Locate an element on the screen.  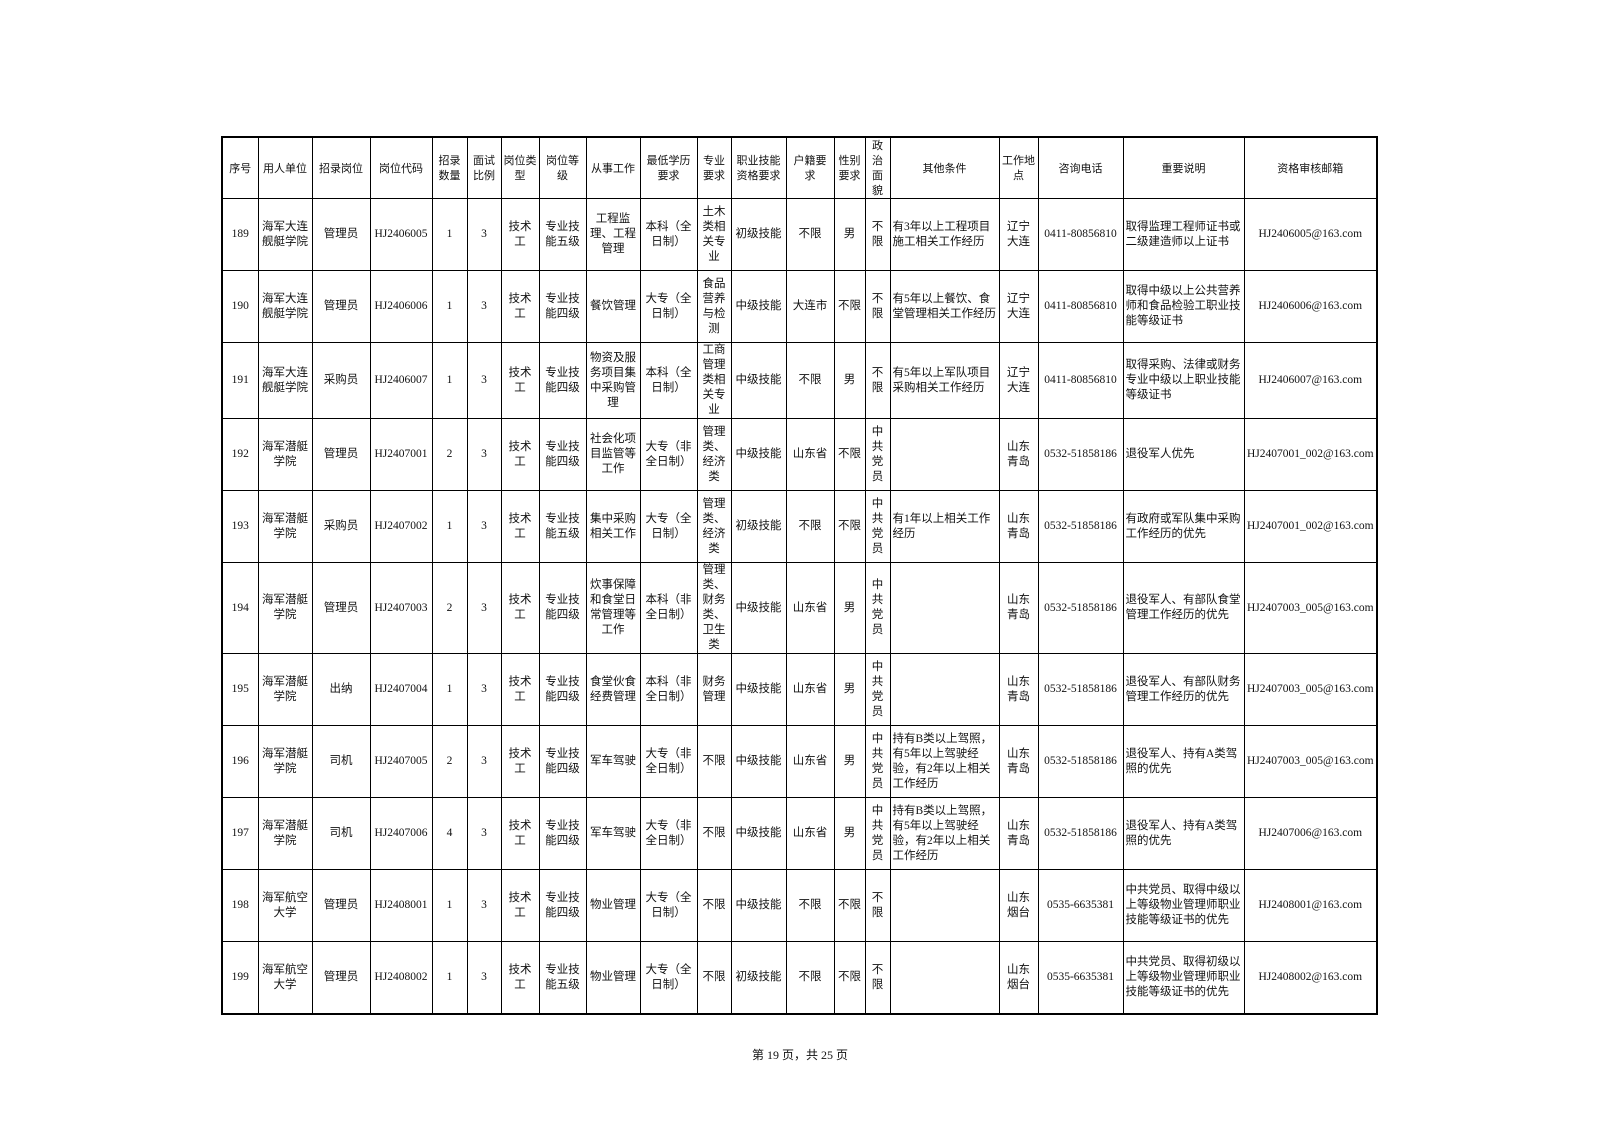
header-cell: 从事工作 is located at coordinates (613, 167).